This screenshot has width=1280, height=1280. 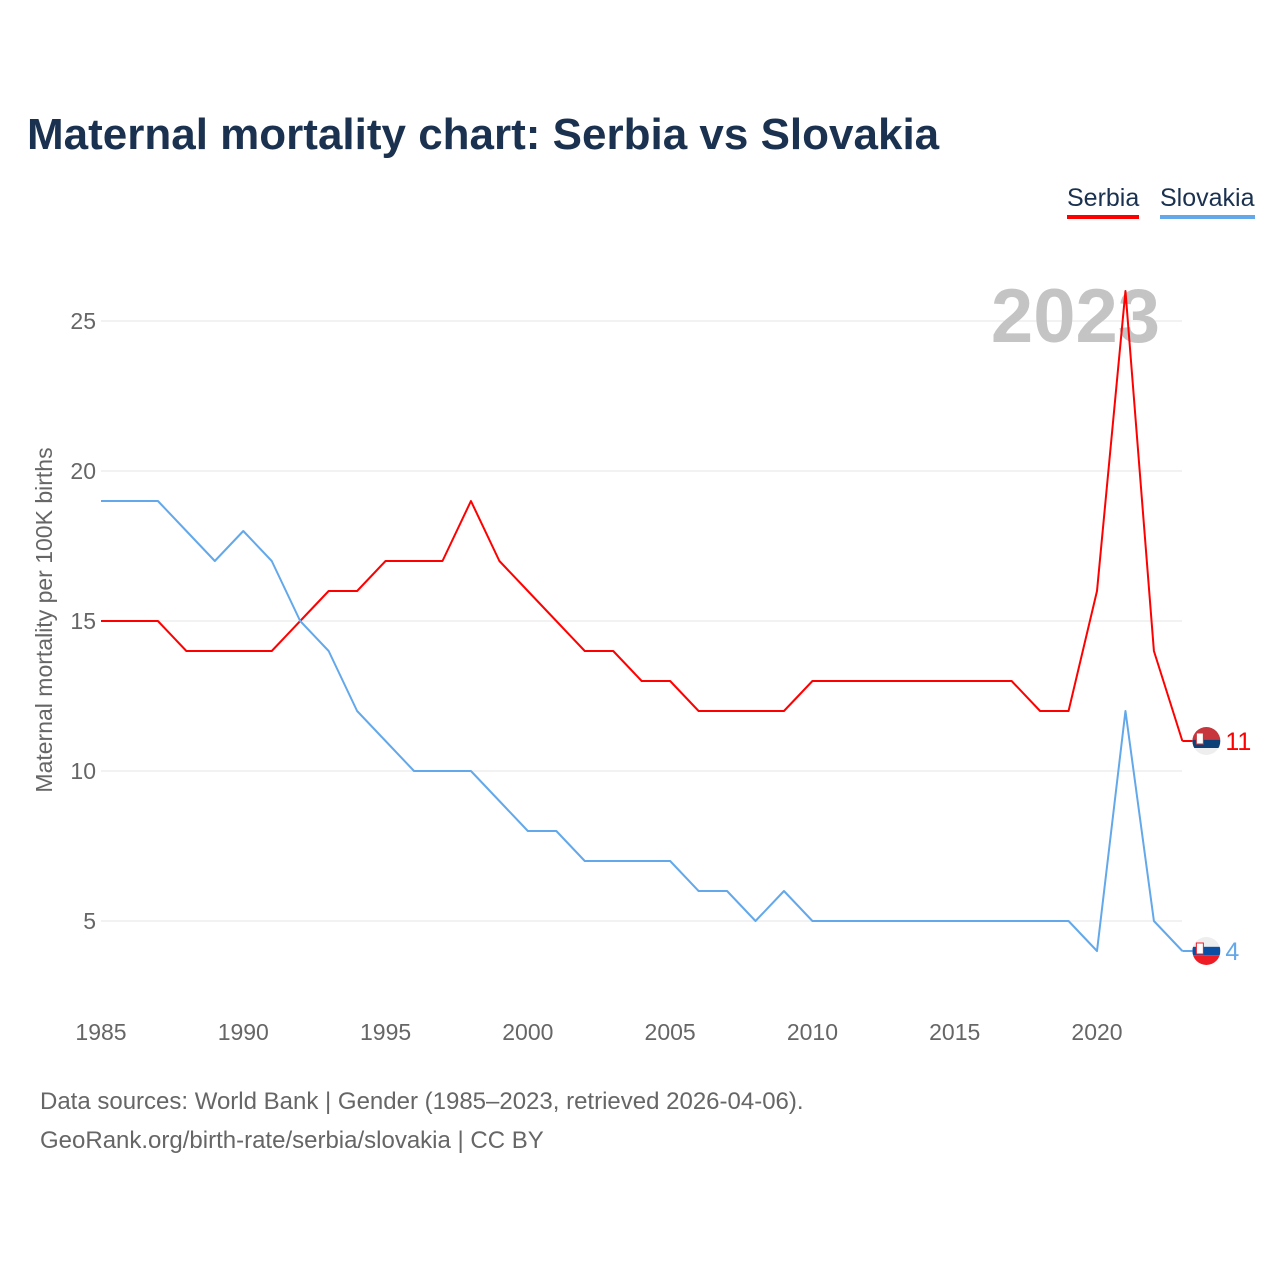 What do you see at coordinates (1238, 742) in the screenshot?
I see `end-value-label: 11` at bounding box center [1238, 742].